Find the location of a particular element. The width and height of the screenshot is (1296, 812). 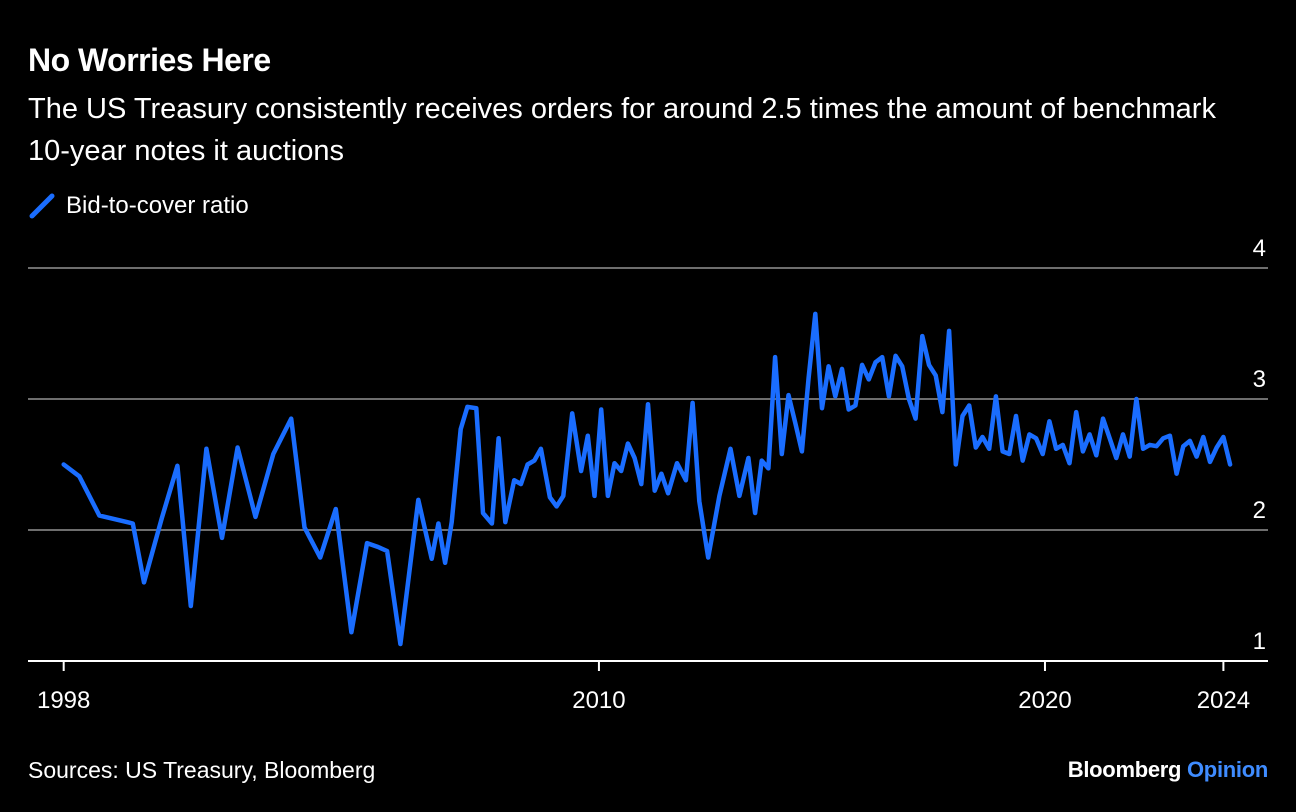

legend-line-icon is located at coordinates (42, 206).